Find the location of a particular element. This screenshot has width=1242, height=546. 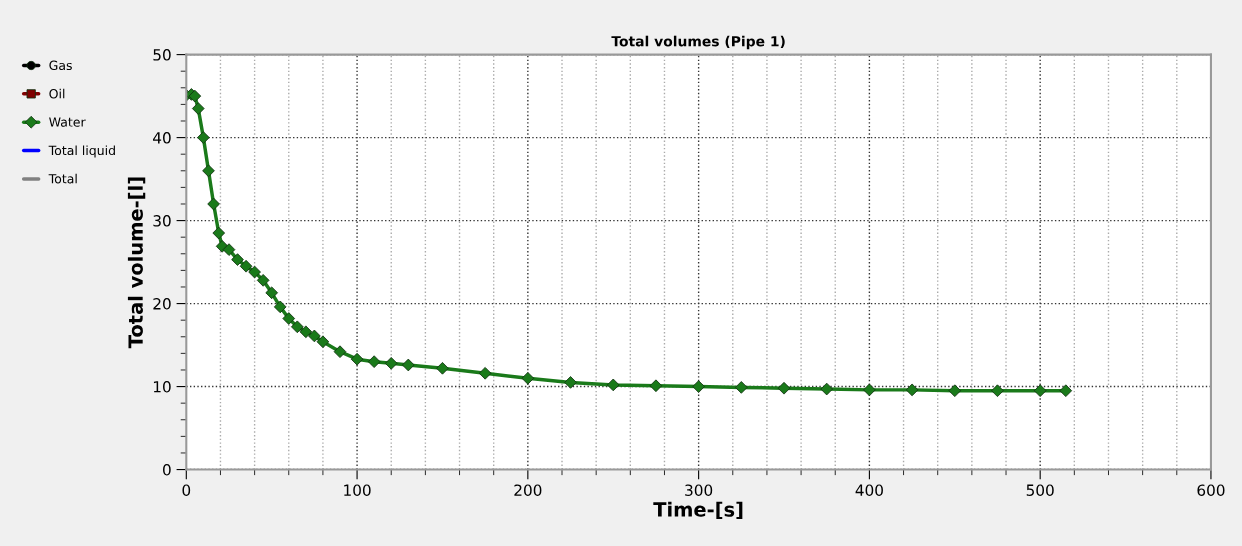

legend-label: Gas is located at coordinates (60, 65).